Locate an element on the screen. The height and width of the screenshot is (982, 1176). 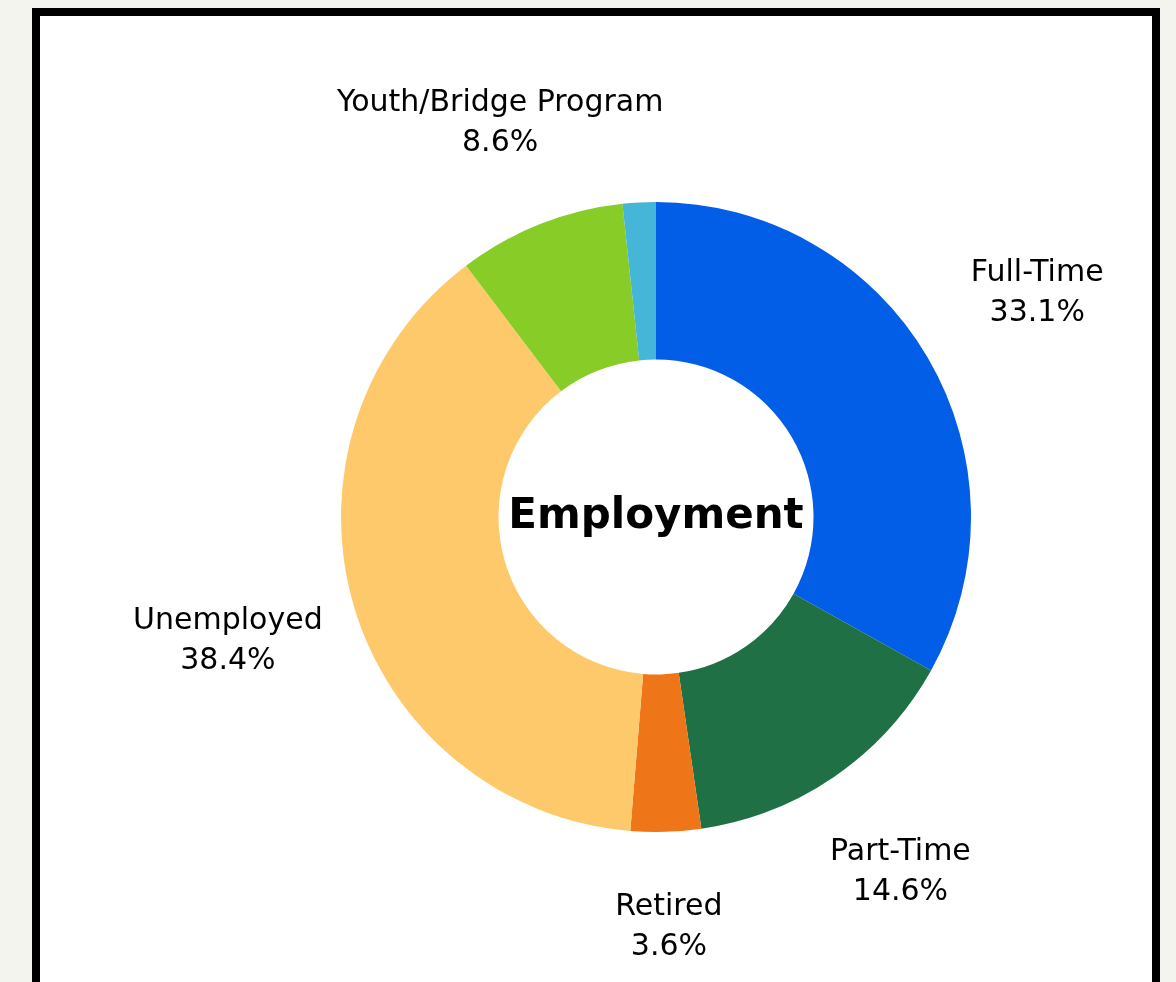
data-label: 3.6% is located at coordinates (669, 945).